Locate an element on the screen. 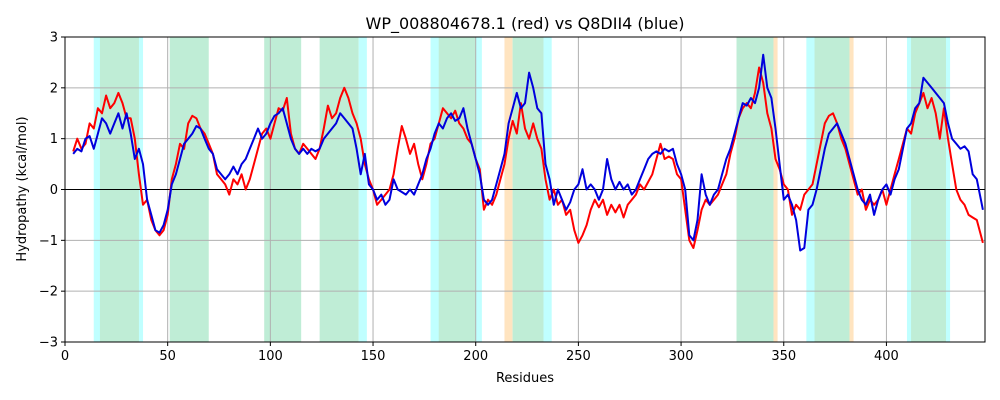 This screenshot has width=1000, height=400. x-tick-label: 250 is located at coordinates (578, 356).